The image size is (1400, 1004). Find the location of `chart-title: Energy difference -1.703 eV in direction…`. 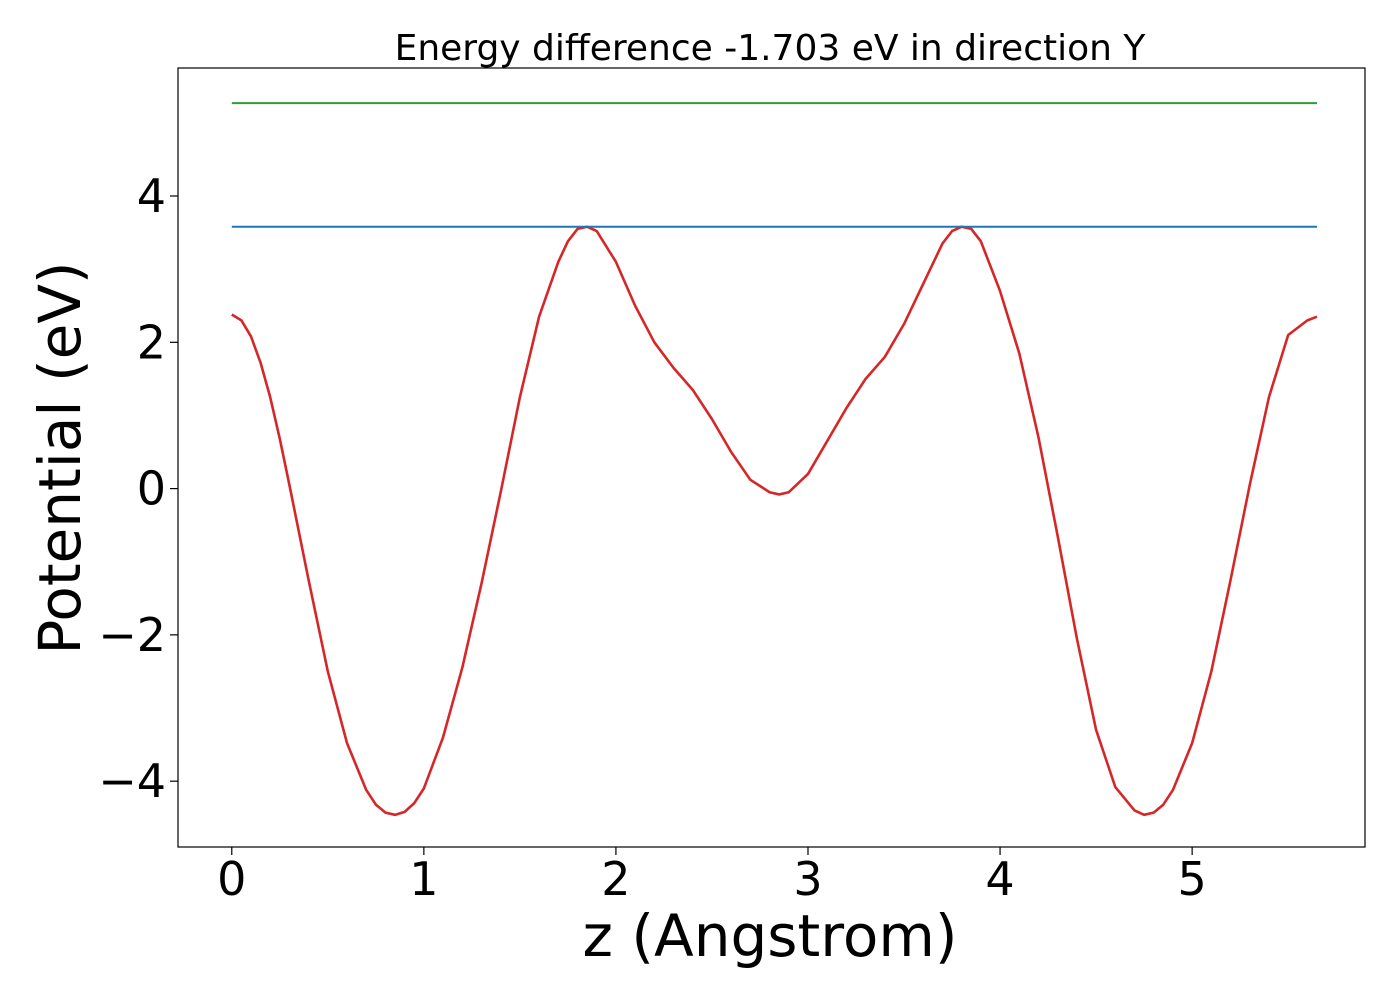

chart-title: Energy difference -1.703 eV in direction… is located at coordinates (771, 48).